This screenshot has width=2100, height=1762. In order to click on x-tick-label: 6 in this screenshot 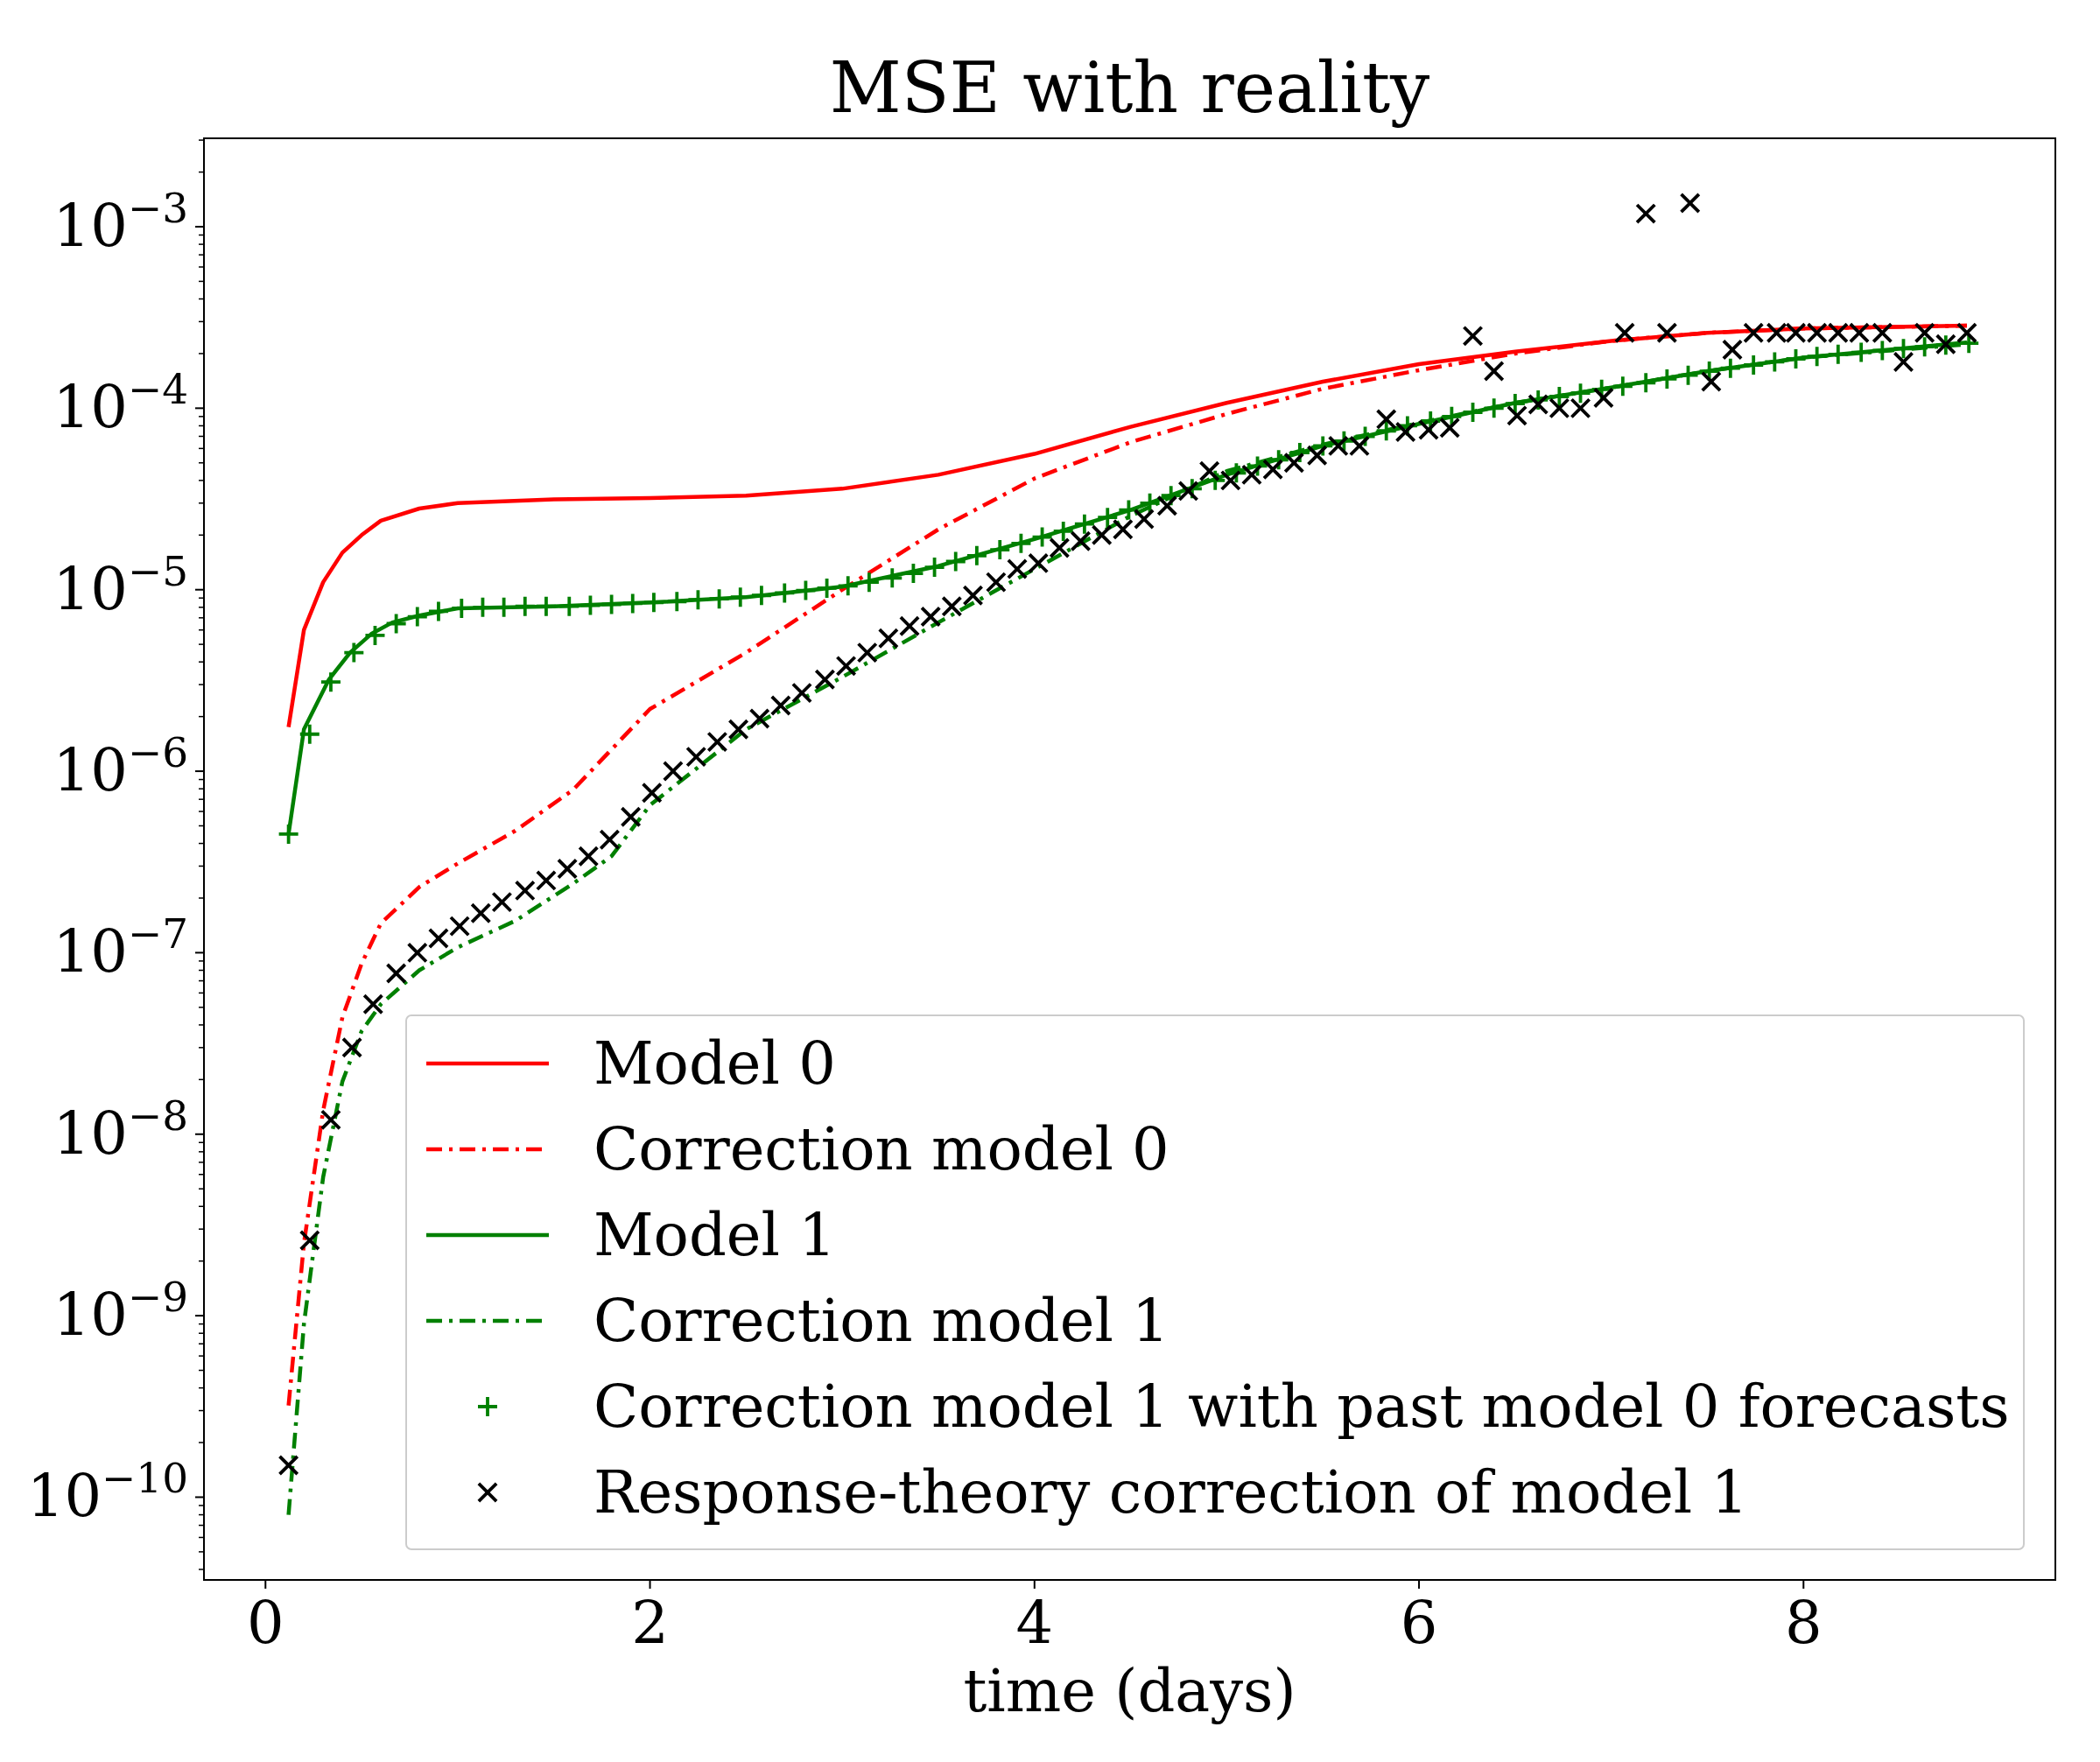, I will do `click(1419, 1623)`.